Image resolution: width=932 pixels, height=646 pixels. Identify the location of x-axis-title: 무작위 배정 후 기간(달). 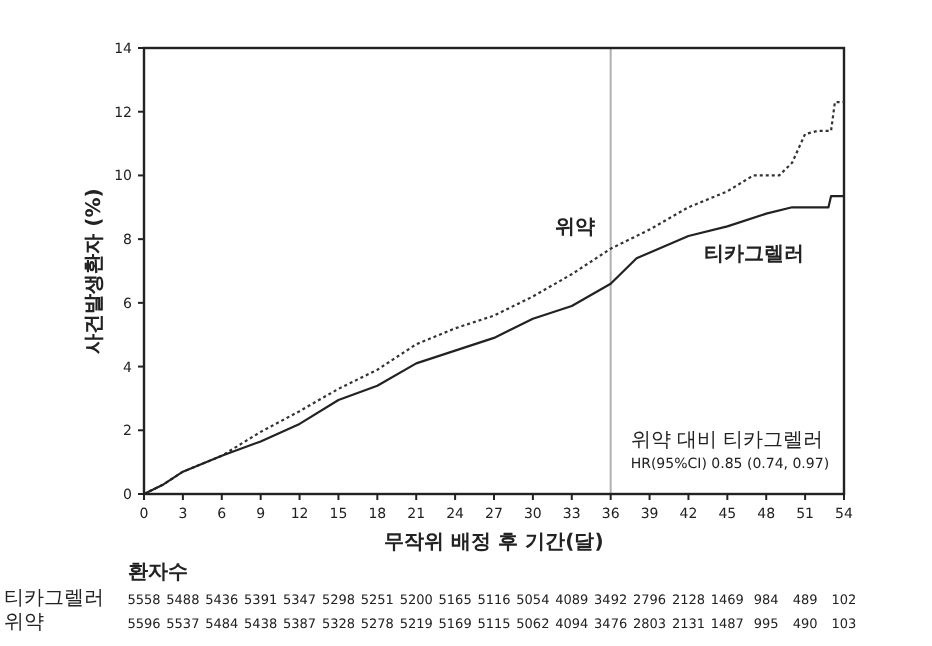
(494, 543).